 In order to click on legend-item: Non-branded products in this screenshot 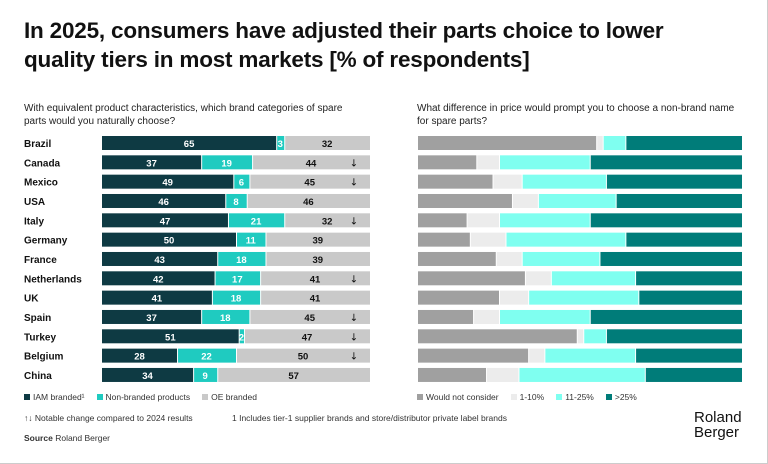, I will do `click(143, 397)`.